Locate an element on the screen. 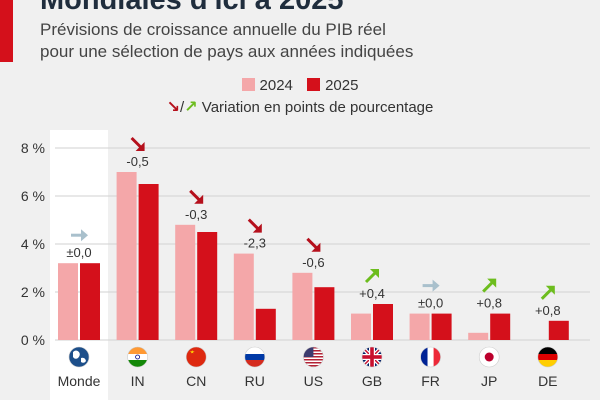 The width and height of the screenshot is (600, 400). change-label-GB: +0,4 is located at coordinates (372, 293).